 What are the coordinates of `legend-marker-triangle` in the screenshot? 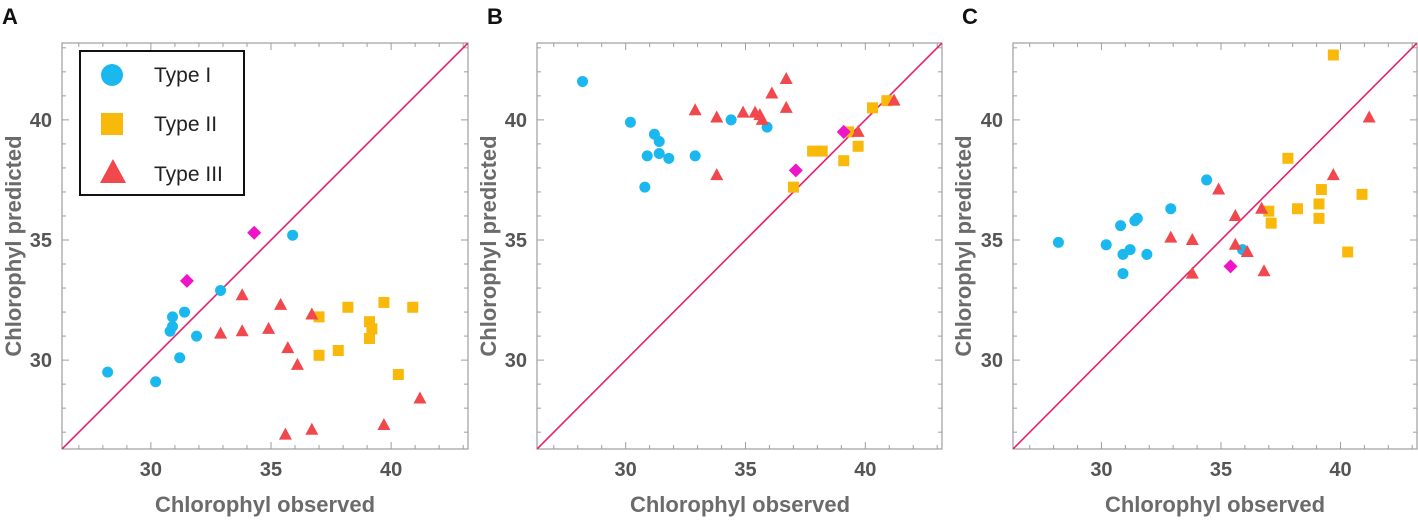 It's located at (113, 171).